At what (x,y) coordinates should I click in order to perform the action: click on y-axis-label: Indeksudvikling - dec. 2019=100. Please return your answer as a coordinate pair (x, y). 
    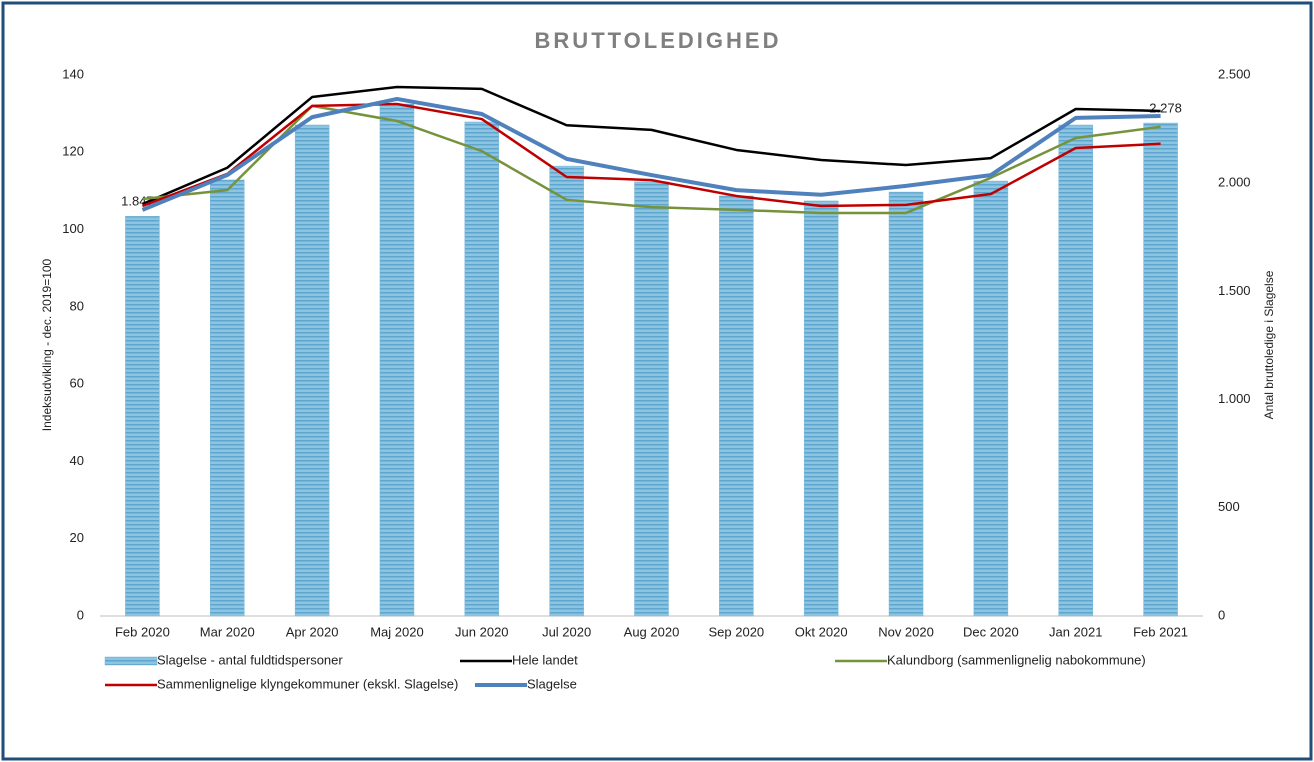
    Looking at the image, I should click on (47, 344).